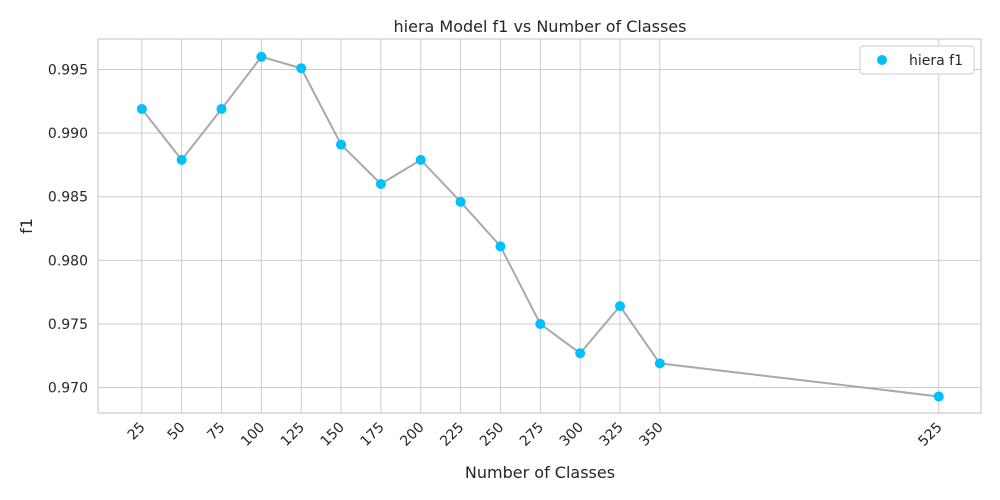 This screenshot has height=500, width=1000. Describe the element at coordinates (540, 472) in the screenshot. I see `x-axis-label: Number of Classes` at that location.